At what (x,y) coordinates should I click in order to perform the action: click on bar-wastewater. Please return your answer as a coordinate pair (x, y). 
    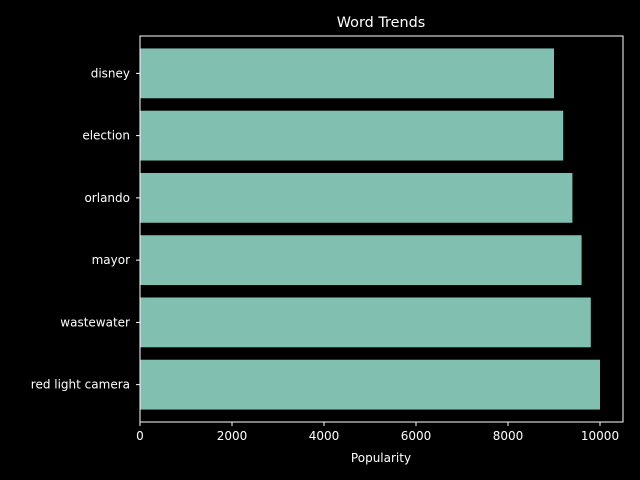
    Looking at the image, I should click on (365, 322).